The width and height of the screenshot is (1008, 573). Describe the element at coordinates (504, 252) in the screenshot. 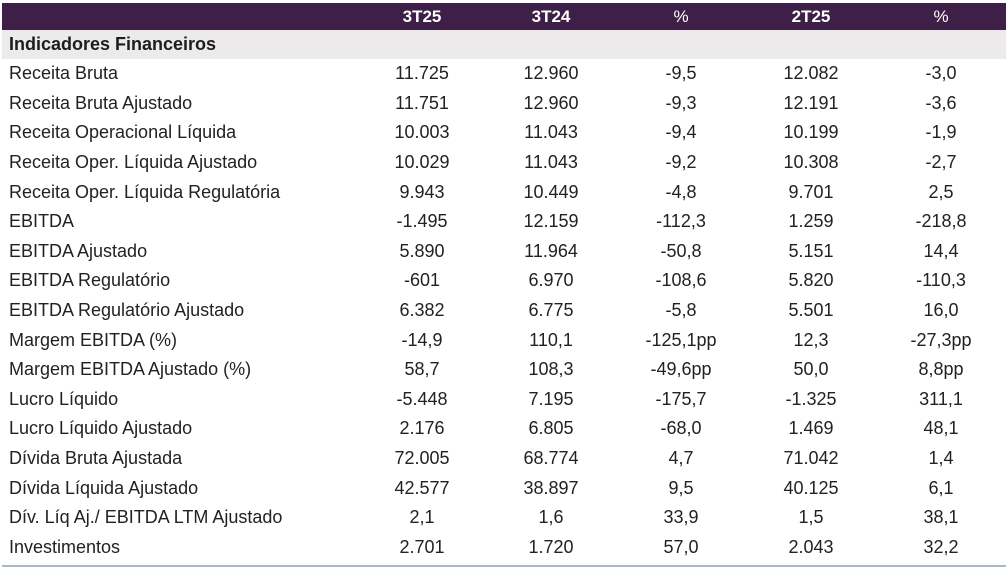

I see `table-row: EBITDA Ajustado 5.890 11.964 -50,8 5.151 14,4` at that location.